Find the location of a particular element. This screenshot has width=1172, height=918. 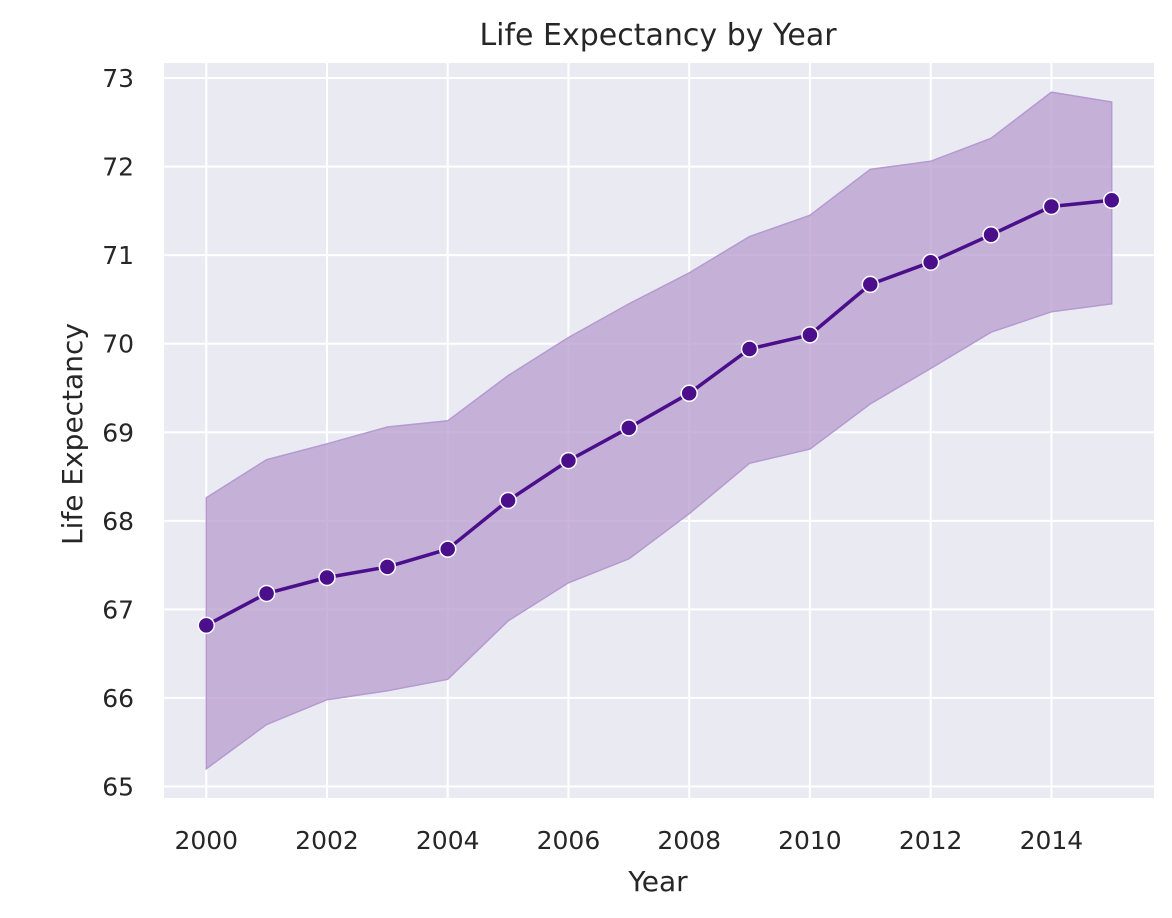

x-tick-label: 2004 is located at coordinates (448, 840).